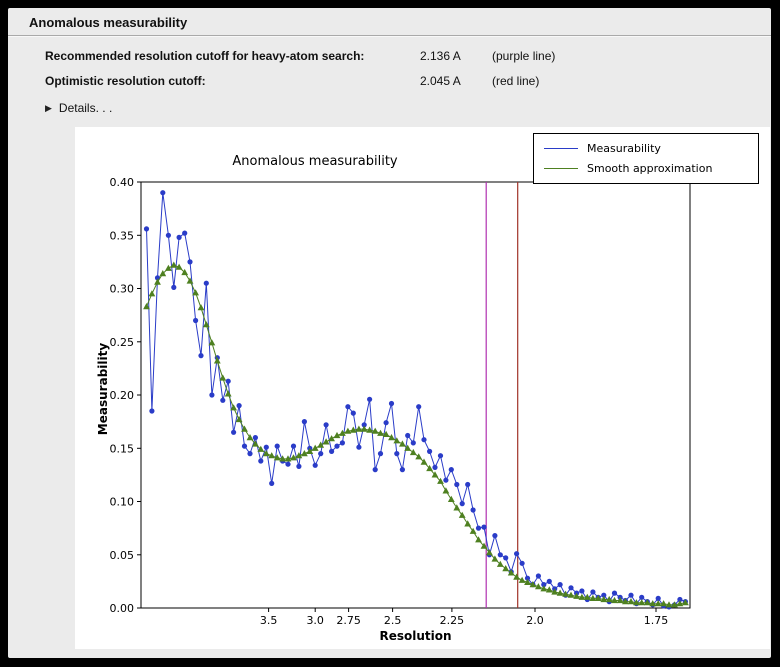 The height and width of the screenshot is (667, 780). Describe the element at coordinates (656, 620) in the screenshot. I see `svg-text: 1.75` at that location.